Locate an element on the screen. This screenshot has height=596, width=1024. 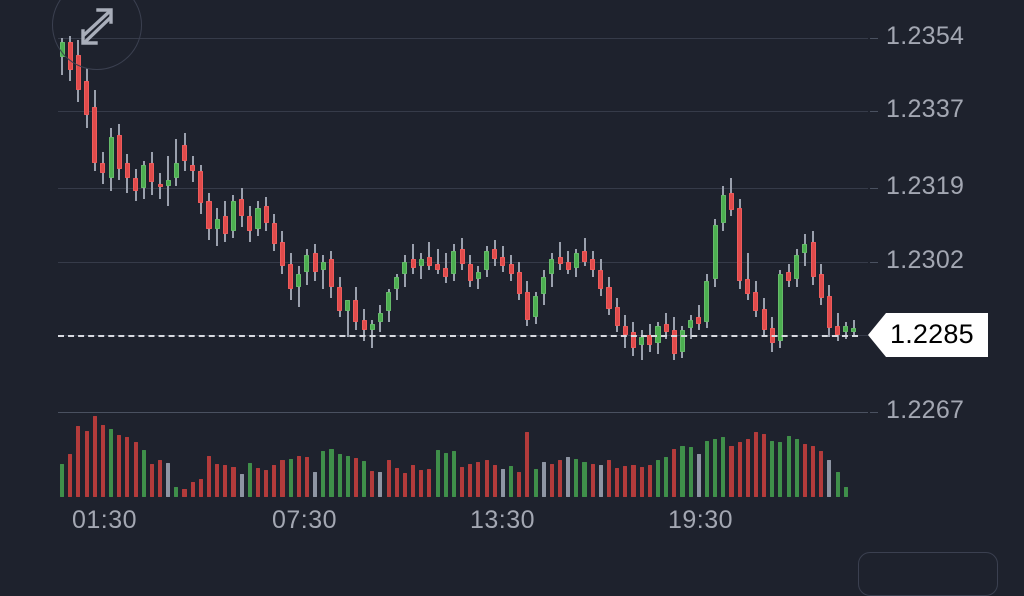
price-tag-arrow-icon is located at coordinates (877, 334).